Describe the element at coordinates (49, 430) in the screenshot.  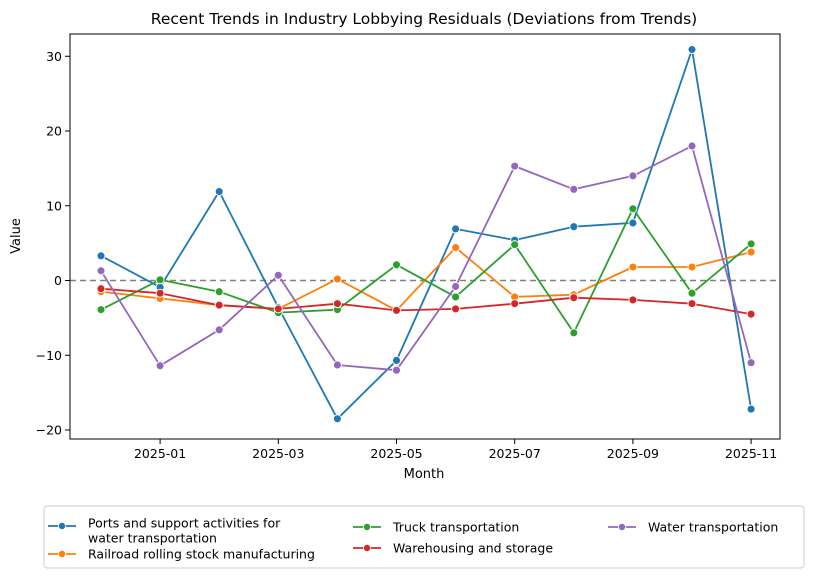
I see `y-tick-label: −20` at that location.